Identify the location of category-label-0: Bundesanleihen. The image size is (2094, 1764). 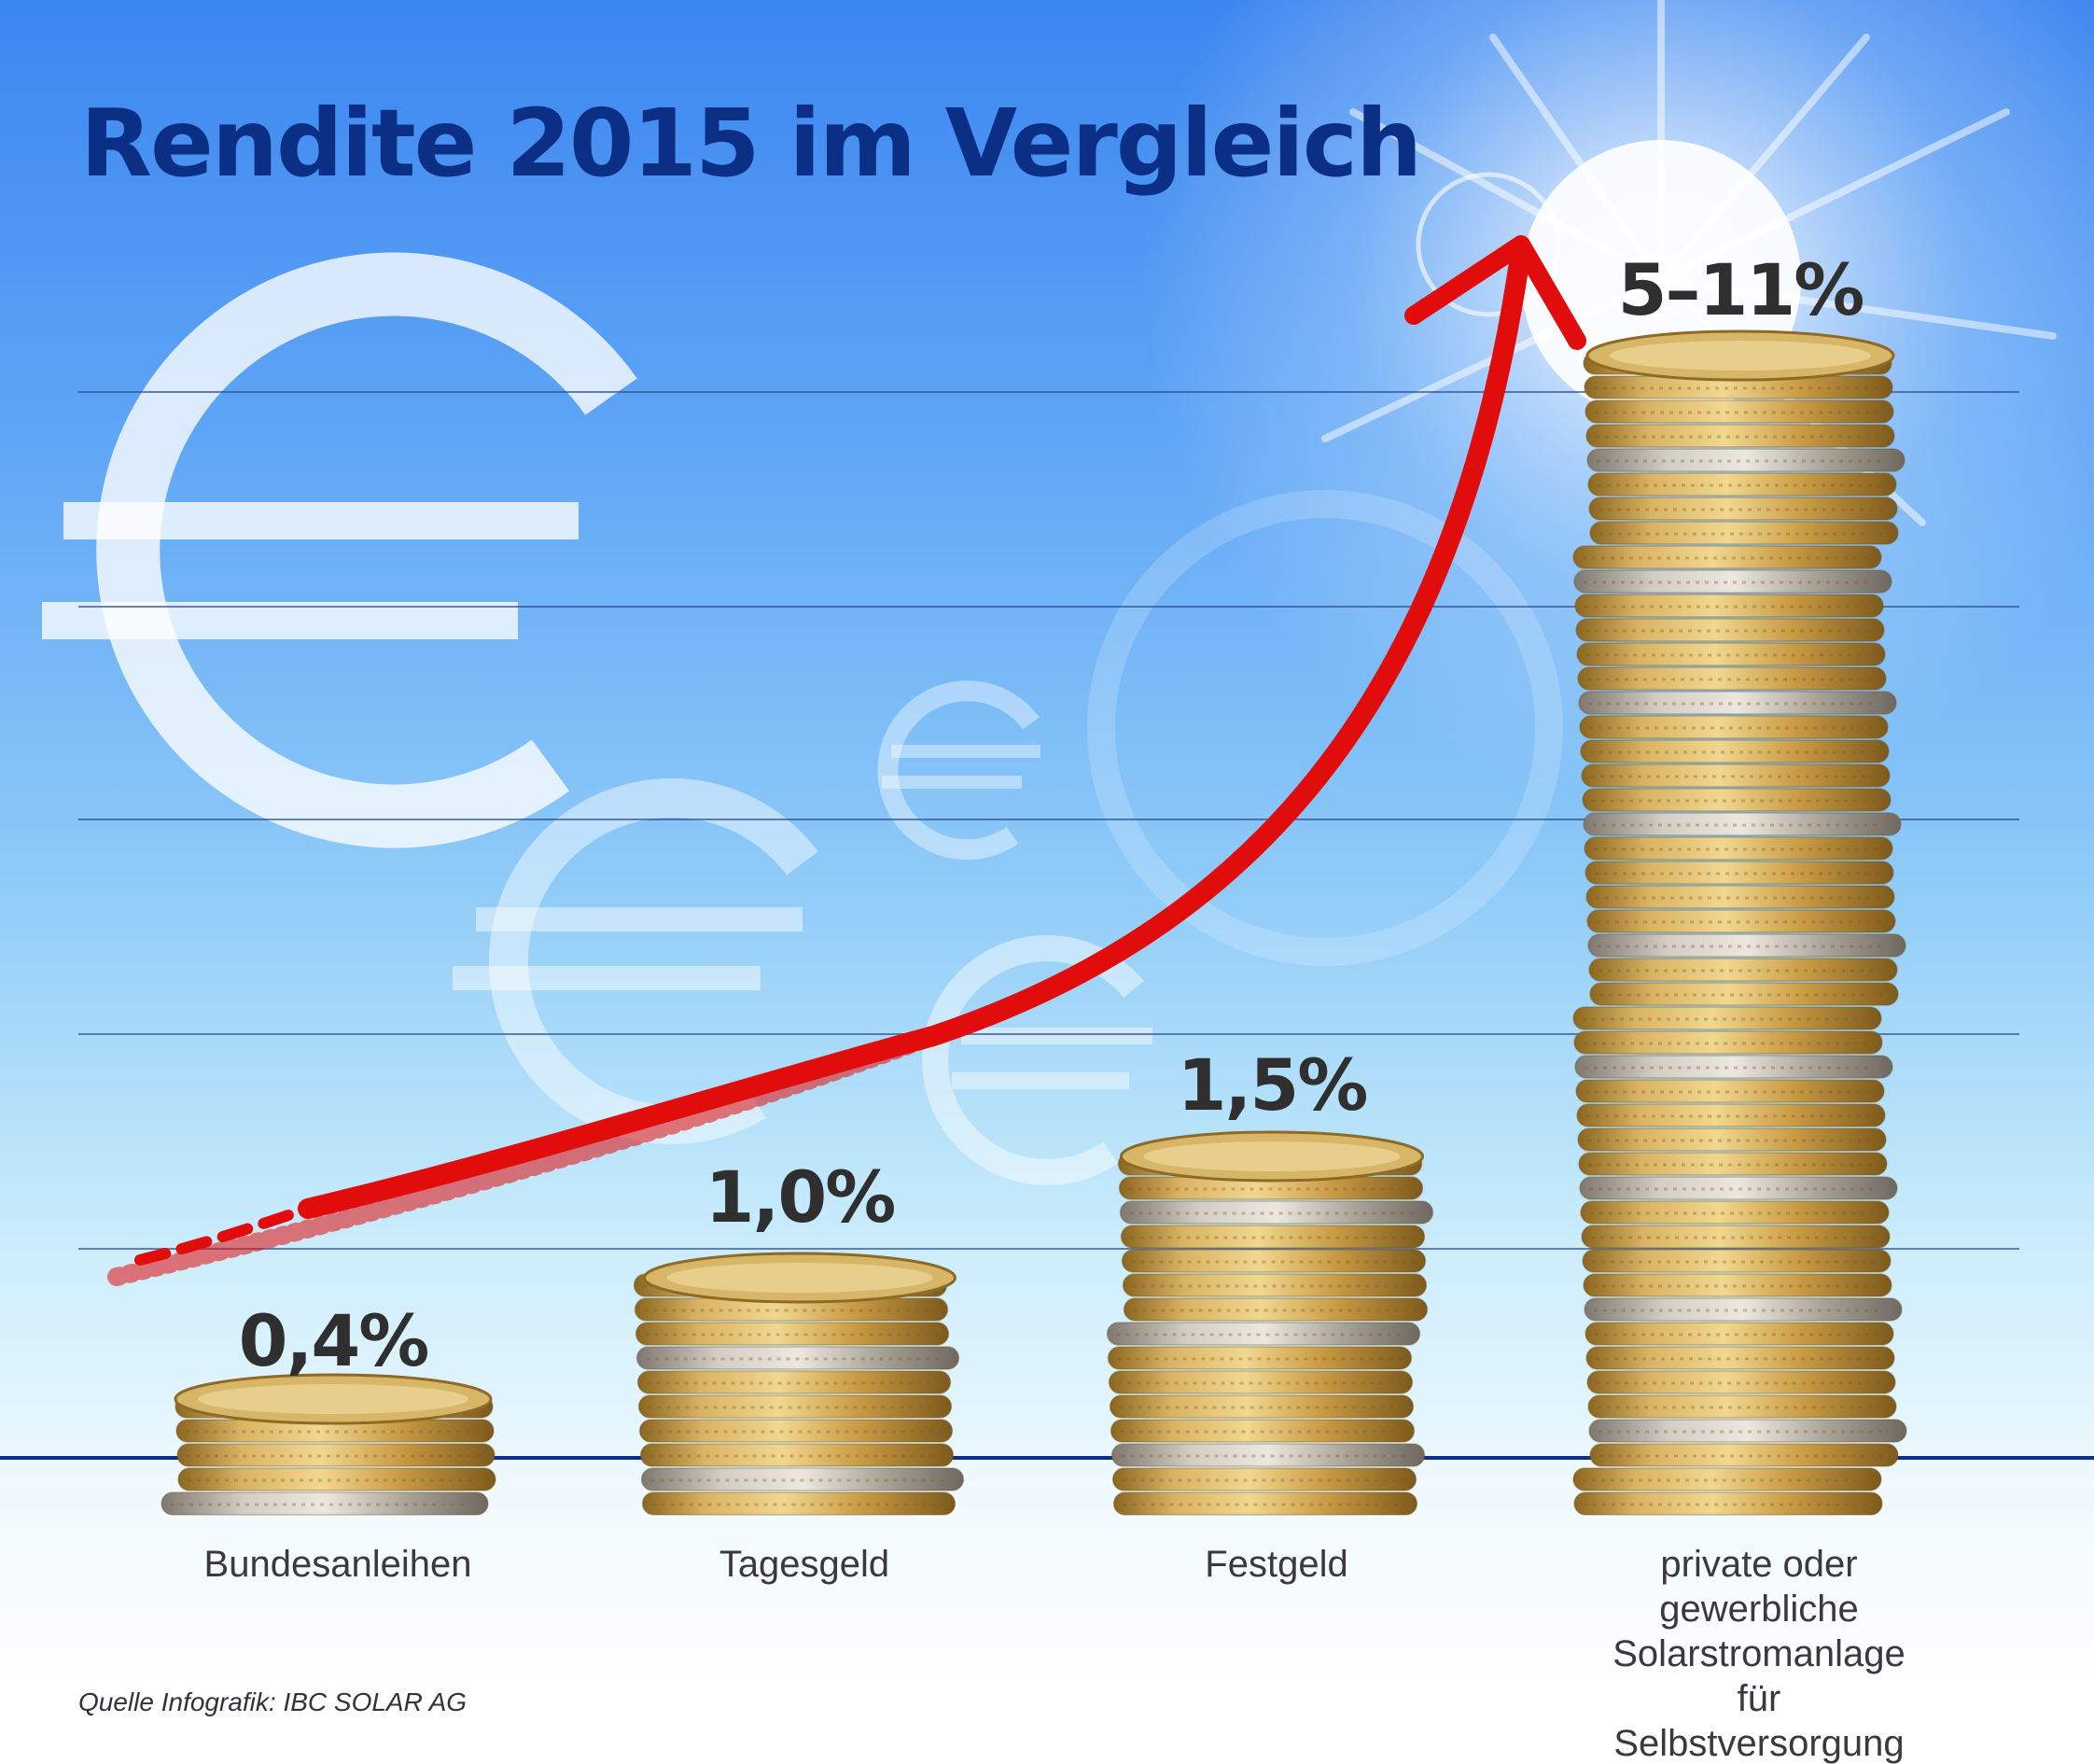
(337, 1564).